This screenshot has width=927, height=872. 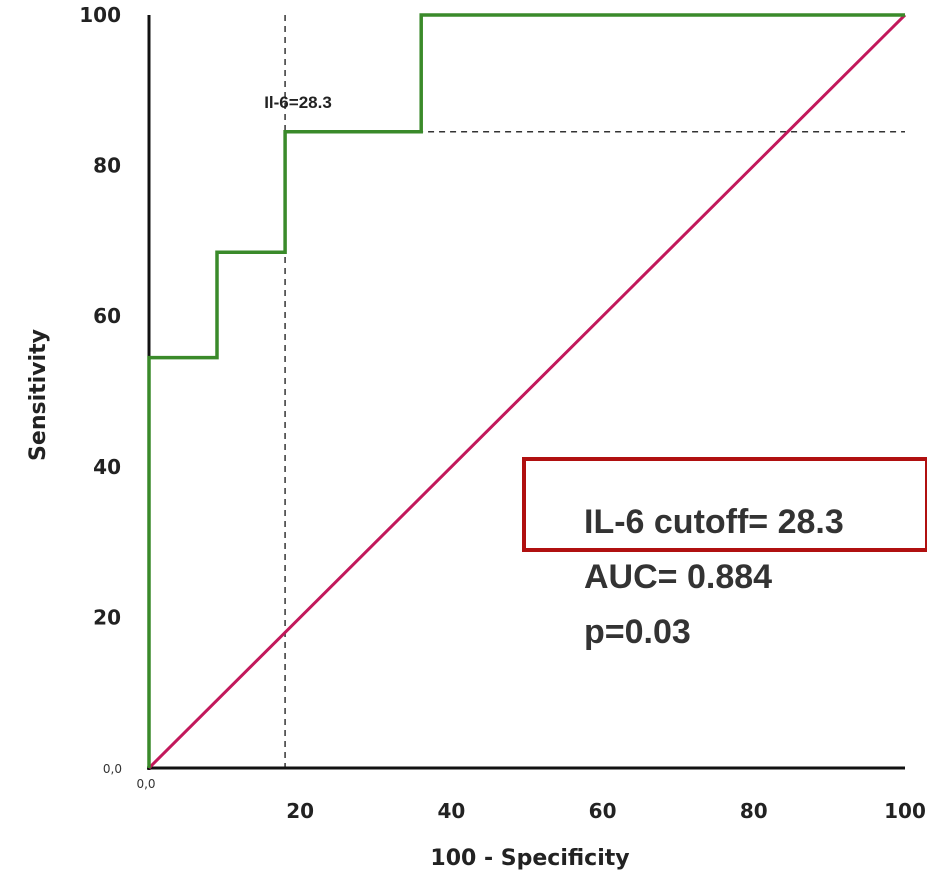 What do you see at coordinates (112, 769) in the screenshot?
I see `y-tick-label: 0,0` at bounding box center [112, 769].